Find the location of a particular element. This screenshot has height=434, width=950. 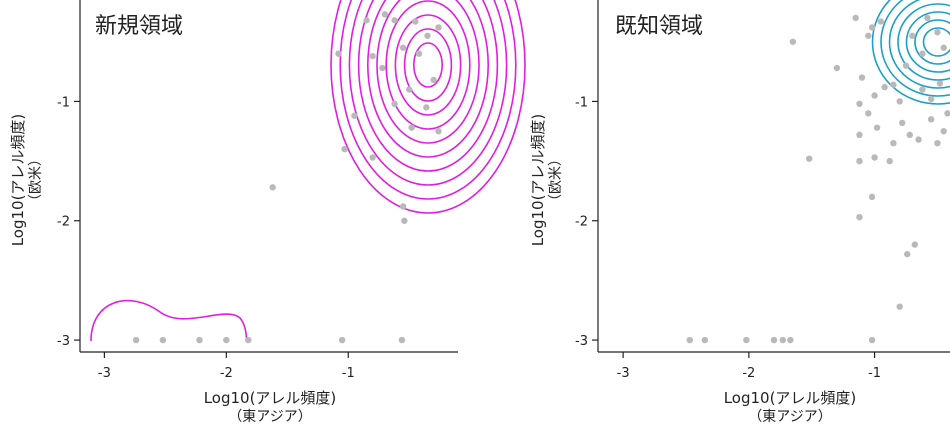

x-axis-sublabel: （東アジア） is located at coordinates (269, 417).